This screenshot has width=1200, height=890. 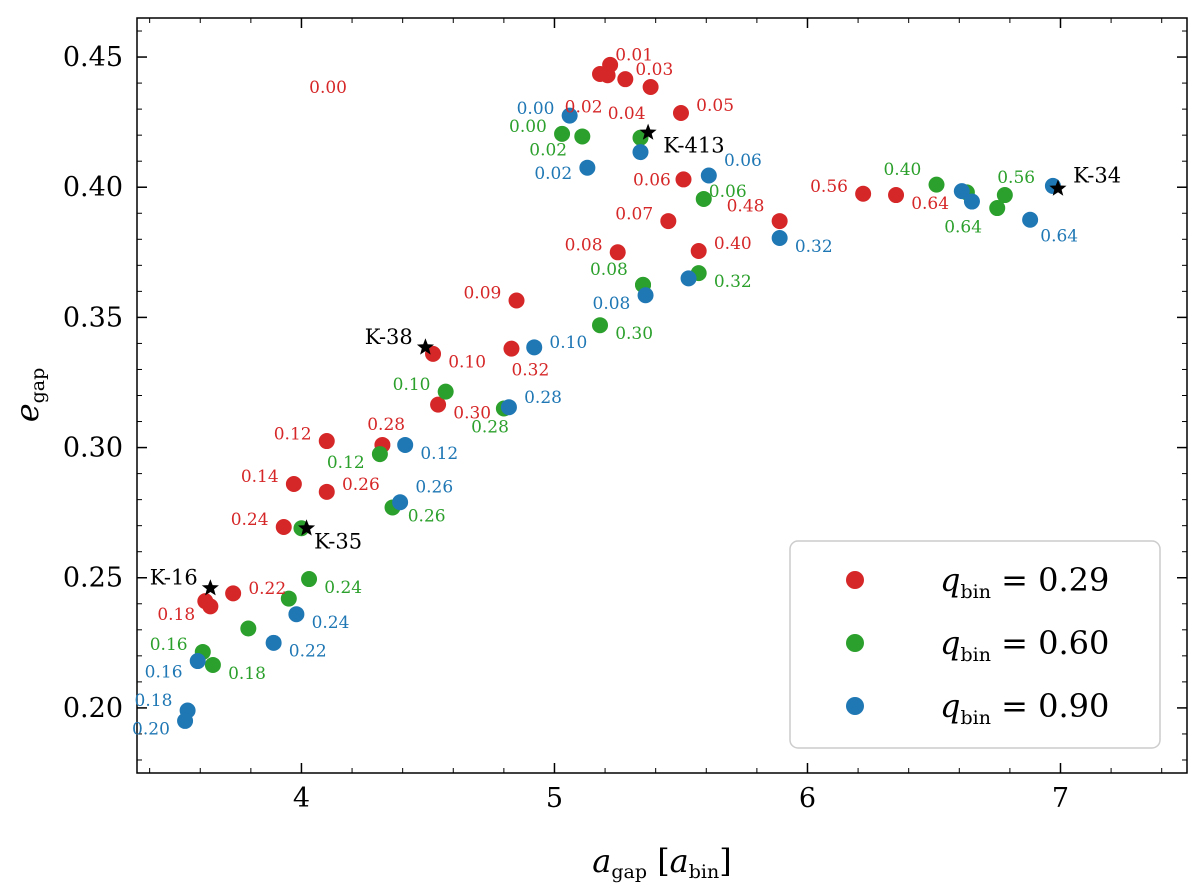 I want to click on legend-label: qbin = 0.29, so click(x=1024, y=582).